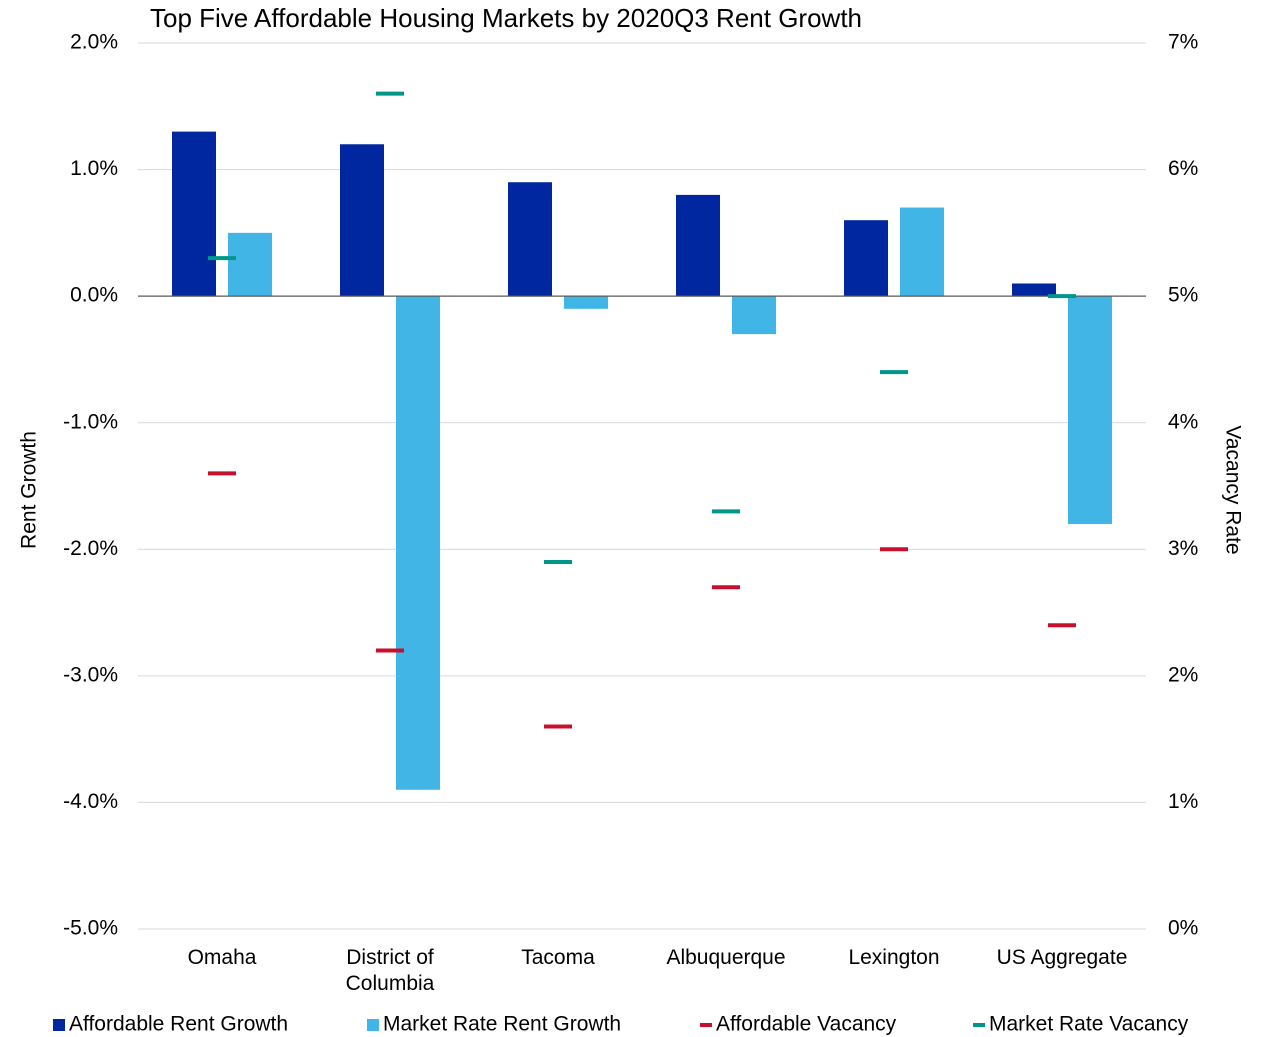 The image size is (1265, 1037). Describe the element at coordinates (1183, 801) in the screenshot. I see `y2-tick-label: 1%` at that location.